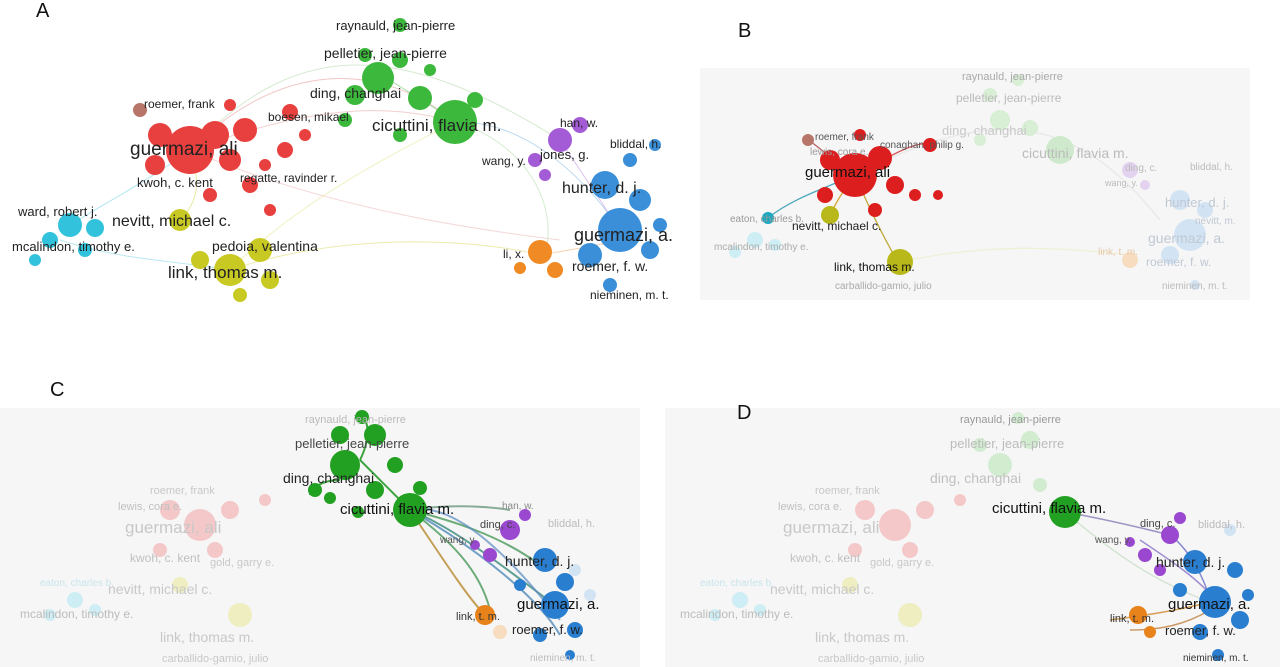 The height and width of the screenshot is (667, 1280). Describe the element at coordinates (70, 225) in the screenshot. I see `node-ward` at that location.